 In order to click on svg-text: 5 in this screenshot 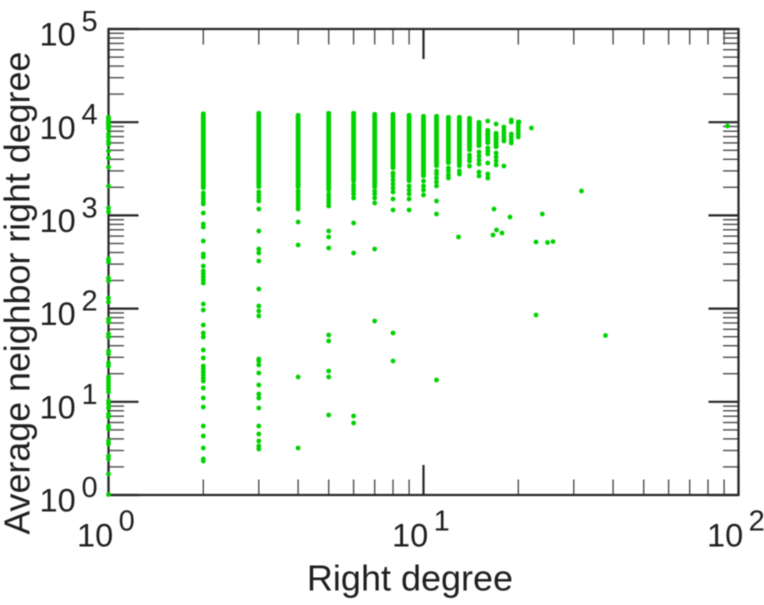, I will do `click(90, 22)`.